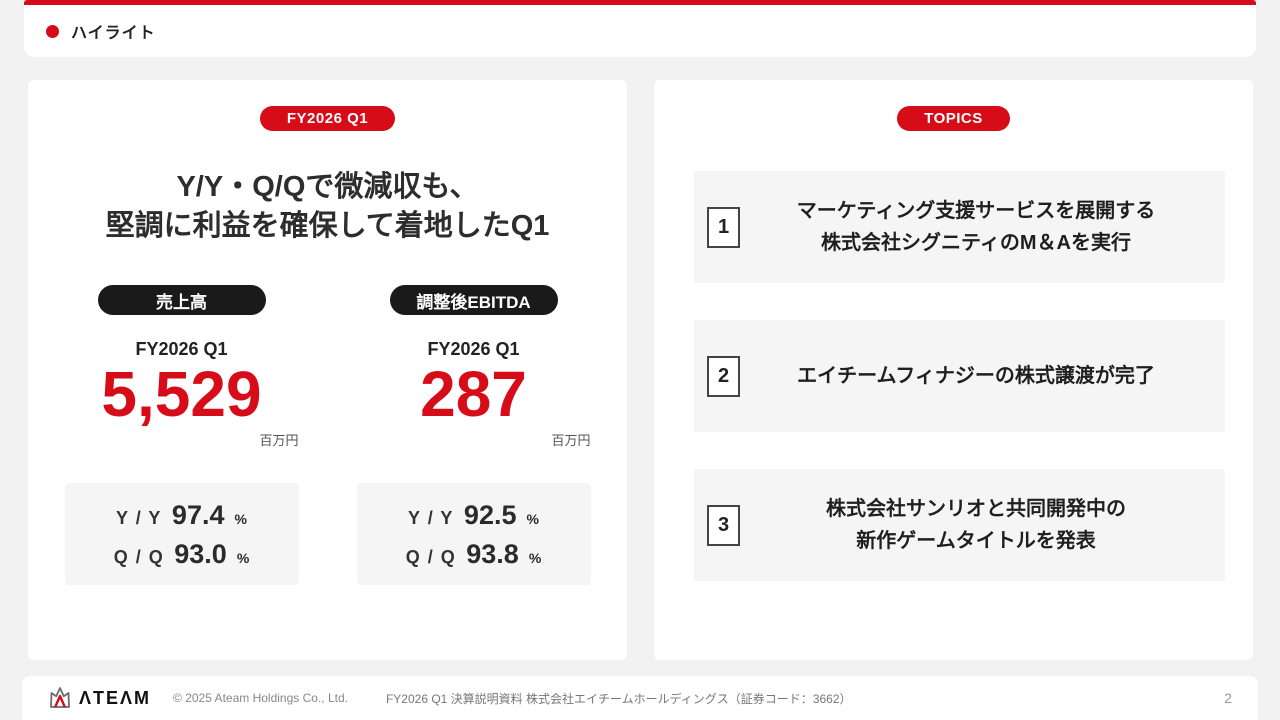 The width and height of the screenshot is (1280, 720). Describe the element at coordinates (279, 441) in the screenshot. I see `metric-sales-unit: 百万円` at that location.